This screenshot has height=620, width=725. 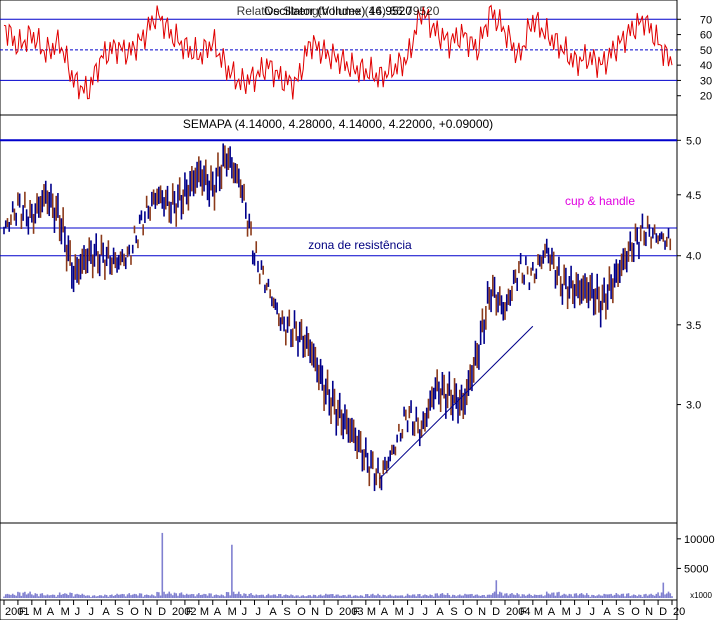 What do you see at coordinates (518, 612) in the screenshot?
I see `x-axis-tick-label: 2004` at bounding box center [518, 612].